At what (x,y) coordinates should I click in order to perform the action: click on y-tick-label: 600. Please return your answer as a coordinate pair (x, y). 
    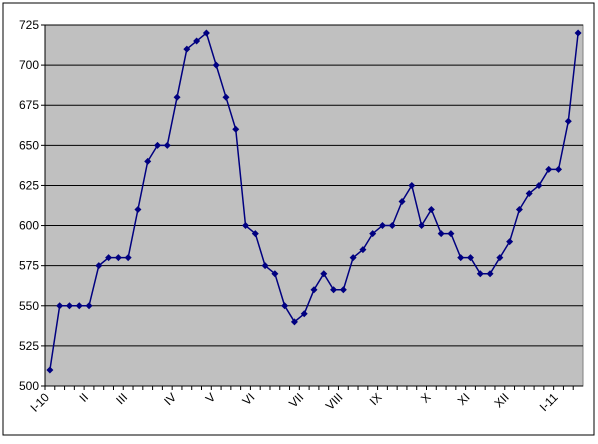
    Looking at the image, I should click on (29, 226).